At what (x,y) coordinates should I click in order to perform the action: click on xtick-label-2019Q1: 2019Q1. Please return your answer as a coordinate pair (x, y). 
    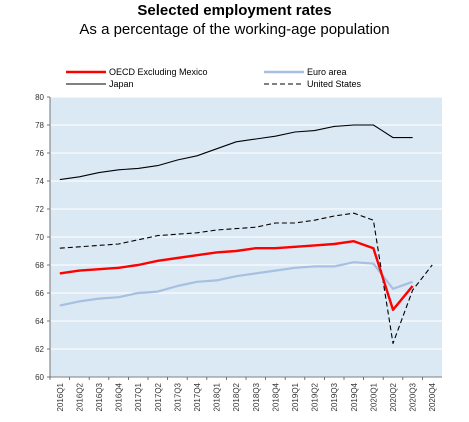
    Looking at the image, I should click on (295, 396).